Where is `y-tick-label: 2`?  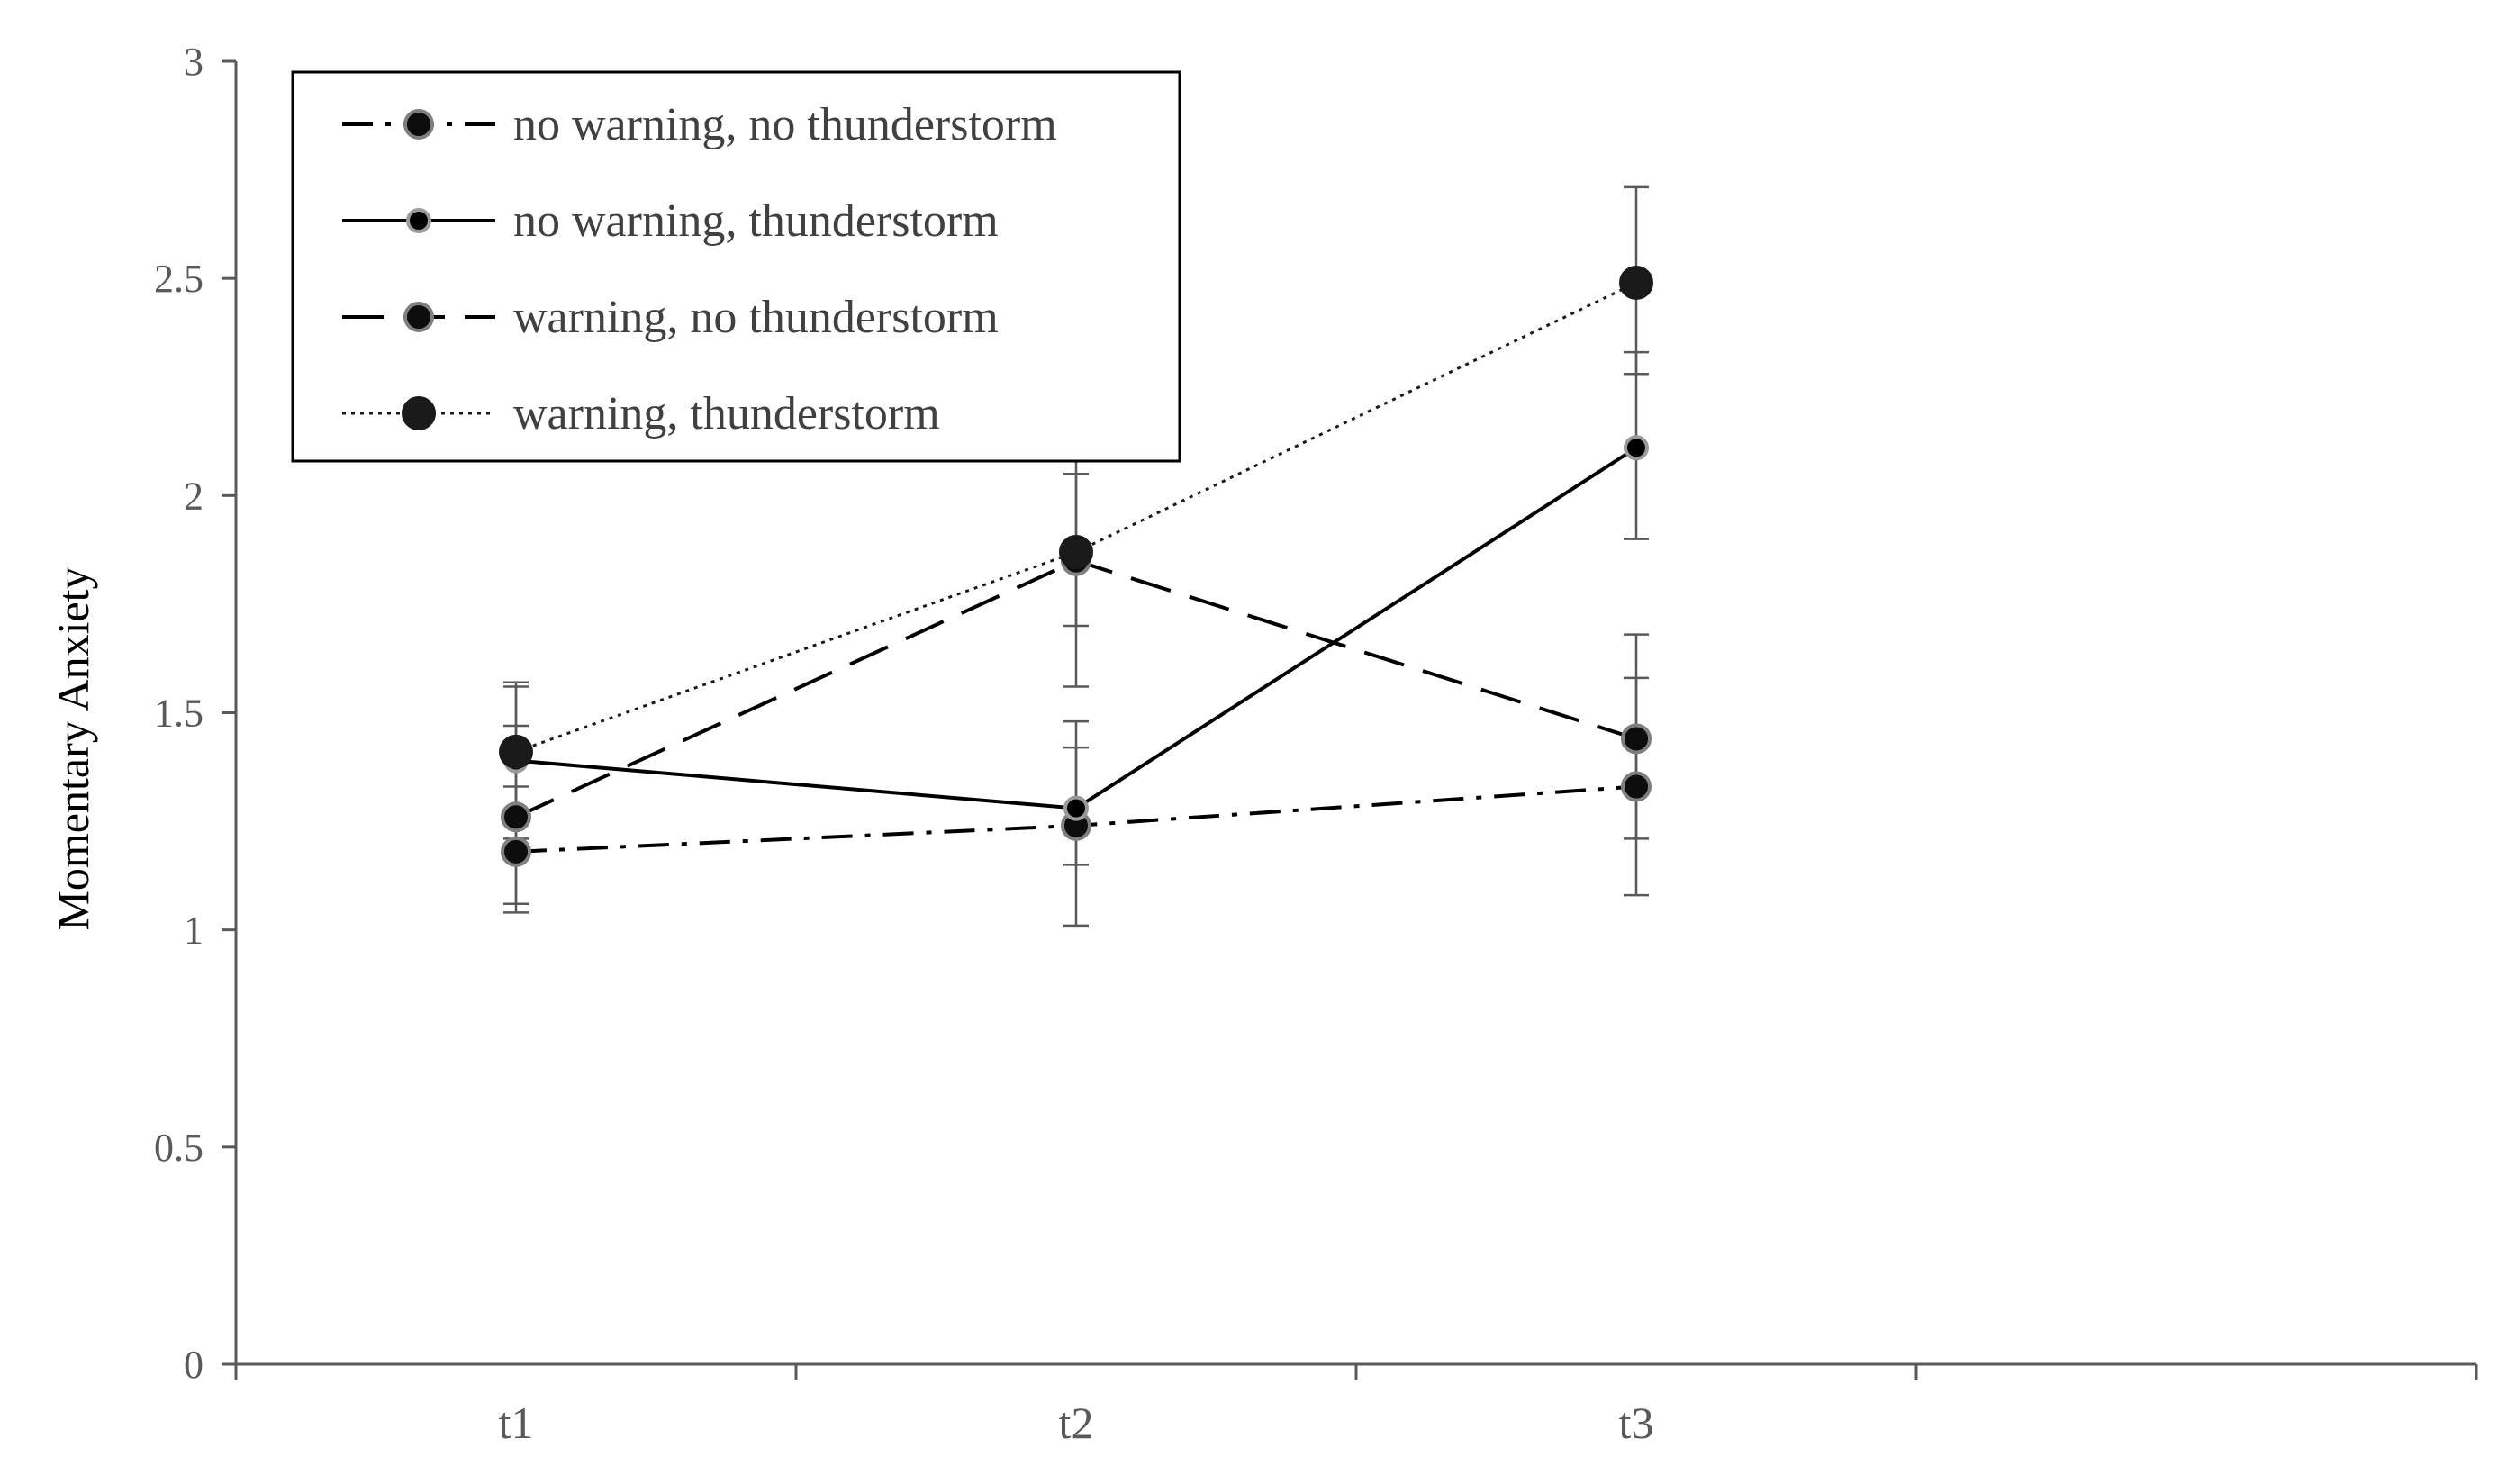 y-tick-label: 2 is located at coordinates (194, 496).